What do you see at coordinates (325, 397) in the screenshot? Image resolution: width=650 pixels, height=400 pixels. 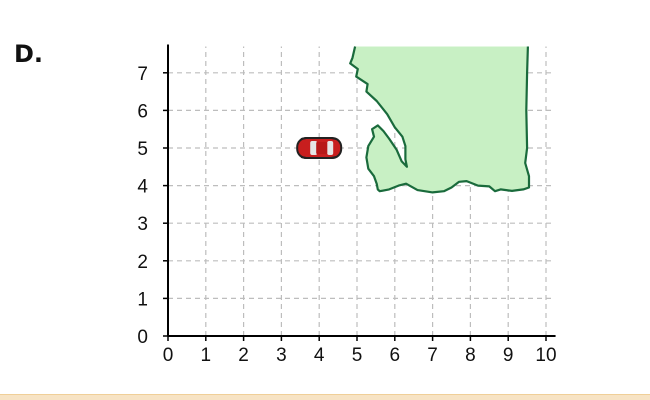 I see `bottom-bar` at bounding box center [325, 397].